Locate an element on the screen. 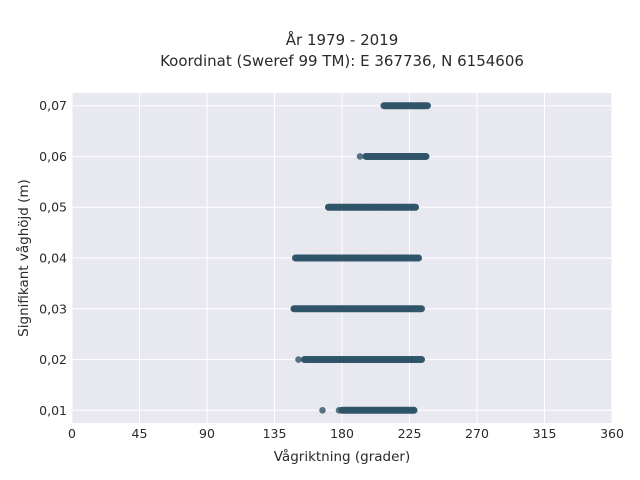 This screenshot has height=480, width=640. x-tick-label-5: 225 is located at coordinates (410, 433).